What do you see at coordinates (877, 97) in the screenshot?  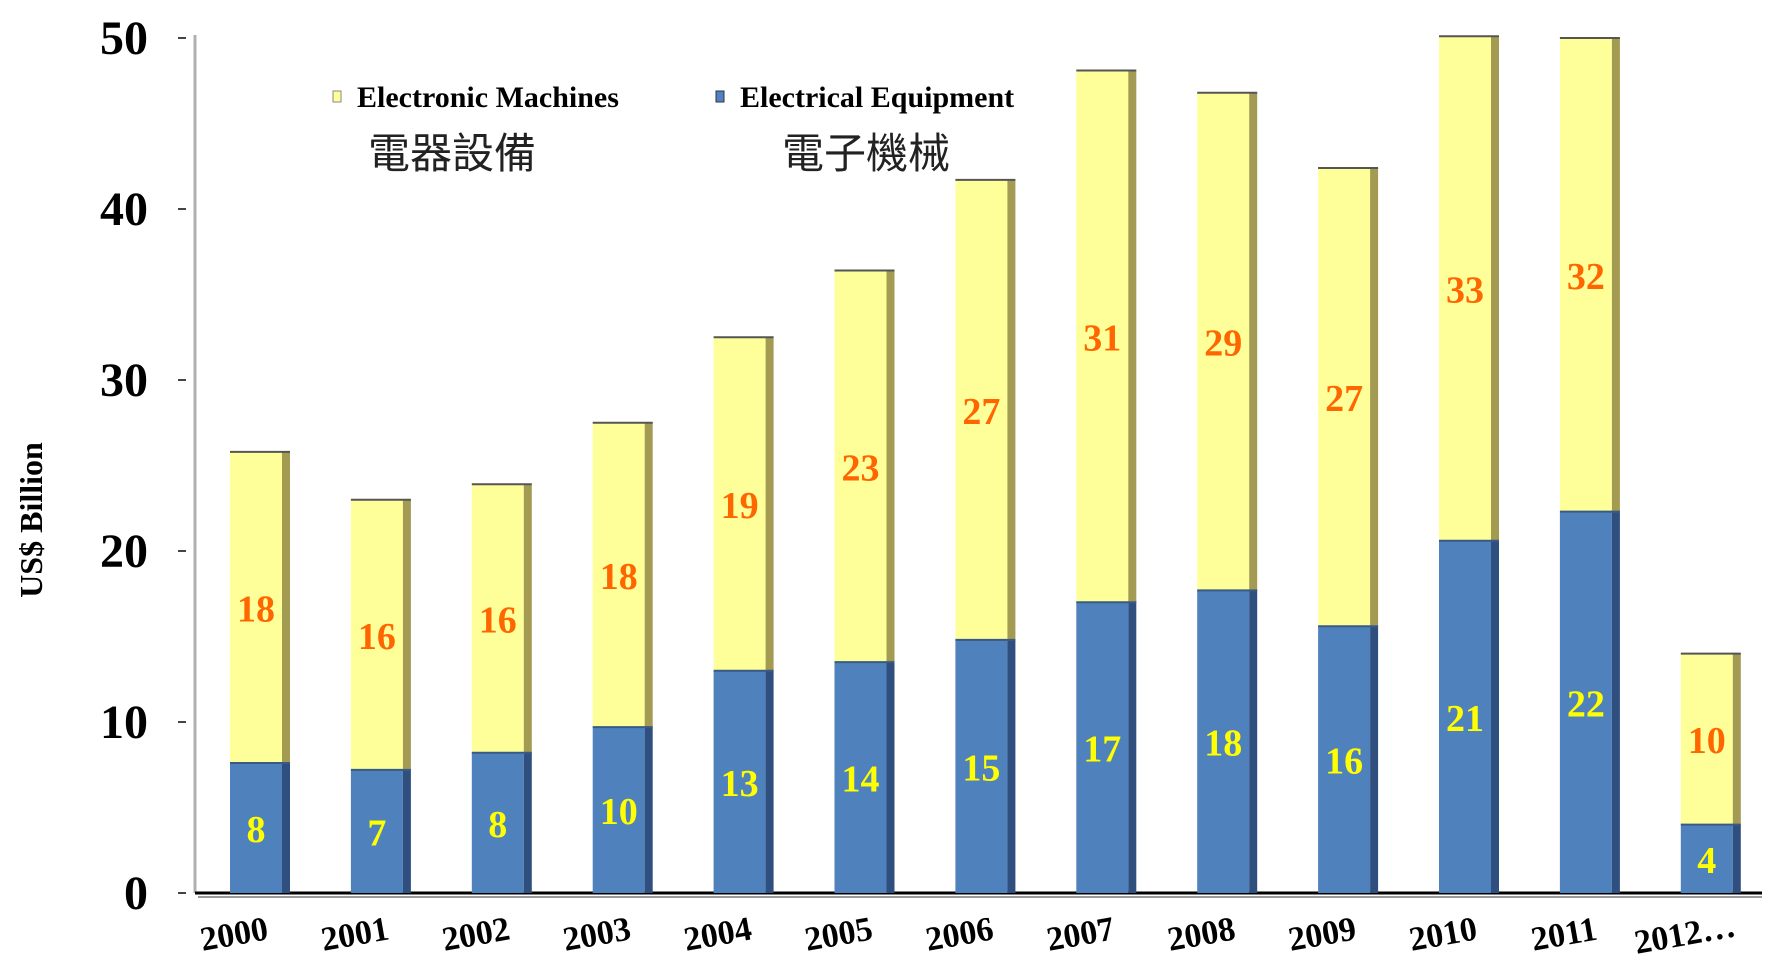 I see `legend-label-electrical-equipment: Electrical Equipment` at bounding box center [877, 97].